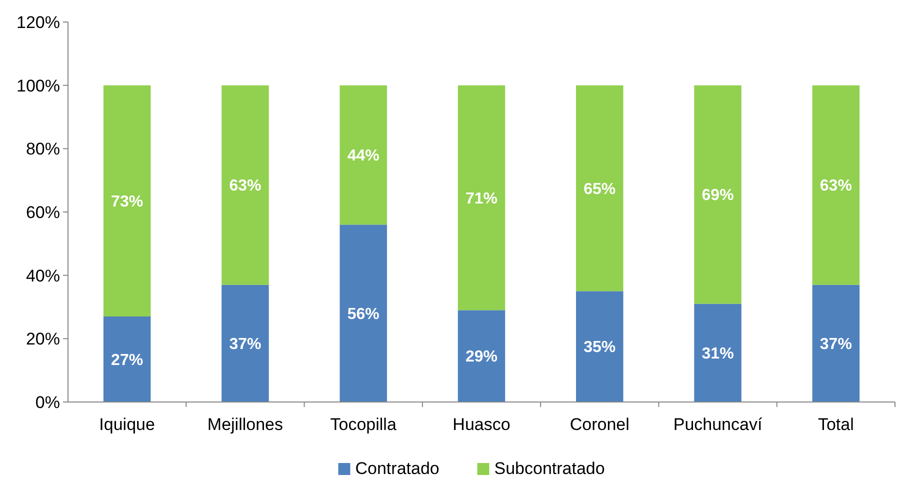 The width and height of the screenshot is (900, 483). I want to click on x-tick-label: Mejillones, so click(245, 424).